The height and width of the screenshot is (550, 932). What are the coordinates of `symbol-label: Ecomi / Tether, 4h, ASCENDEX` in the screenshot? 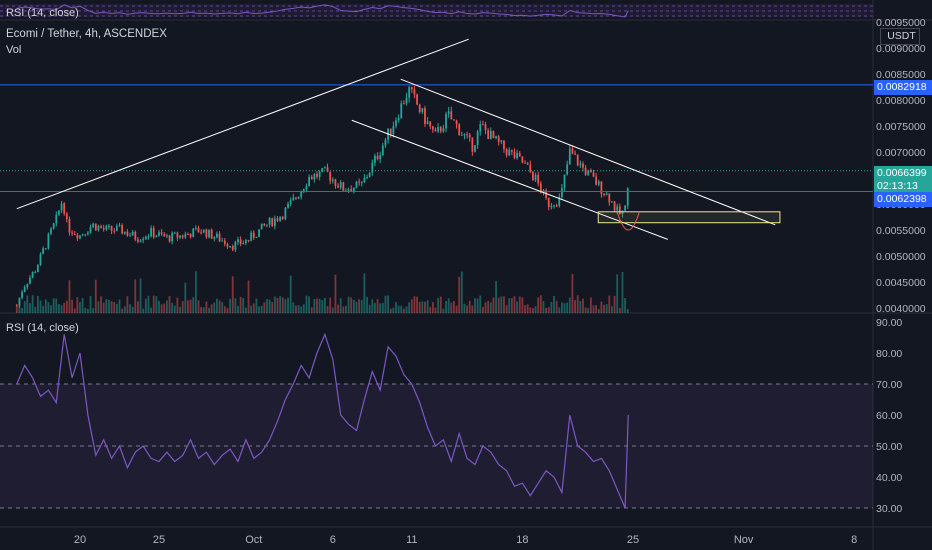 It's located at (86, 34).